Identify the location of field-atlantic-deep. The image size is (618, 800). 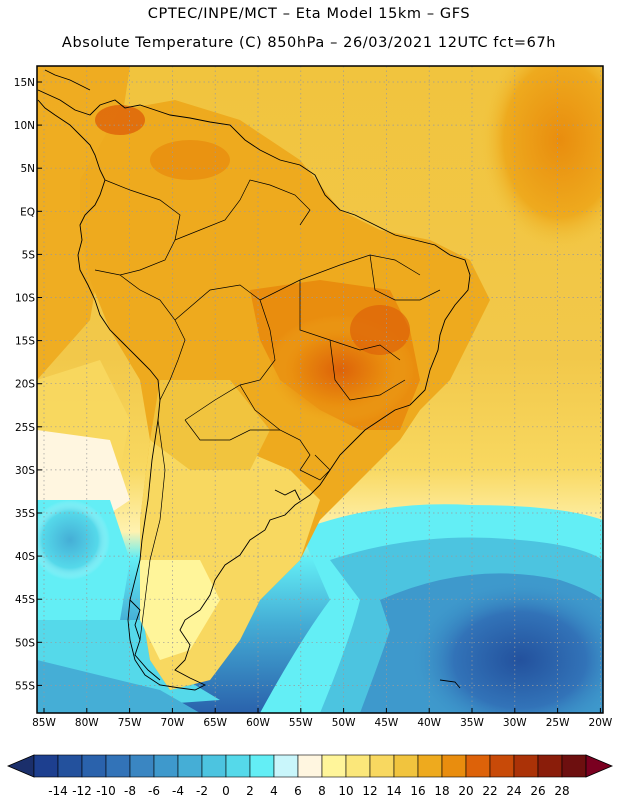
(506, 646).